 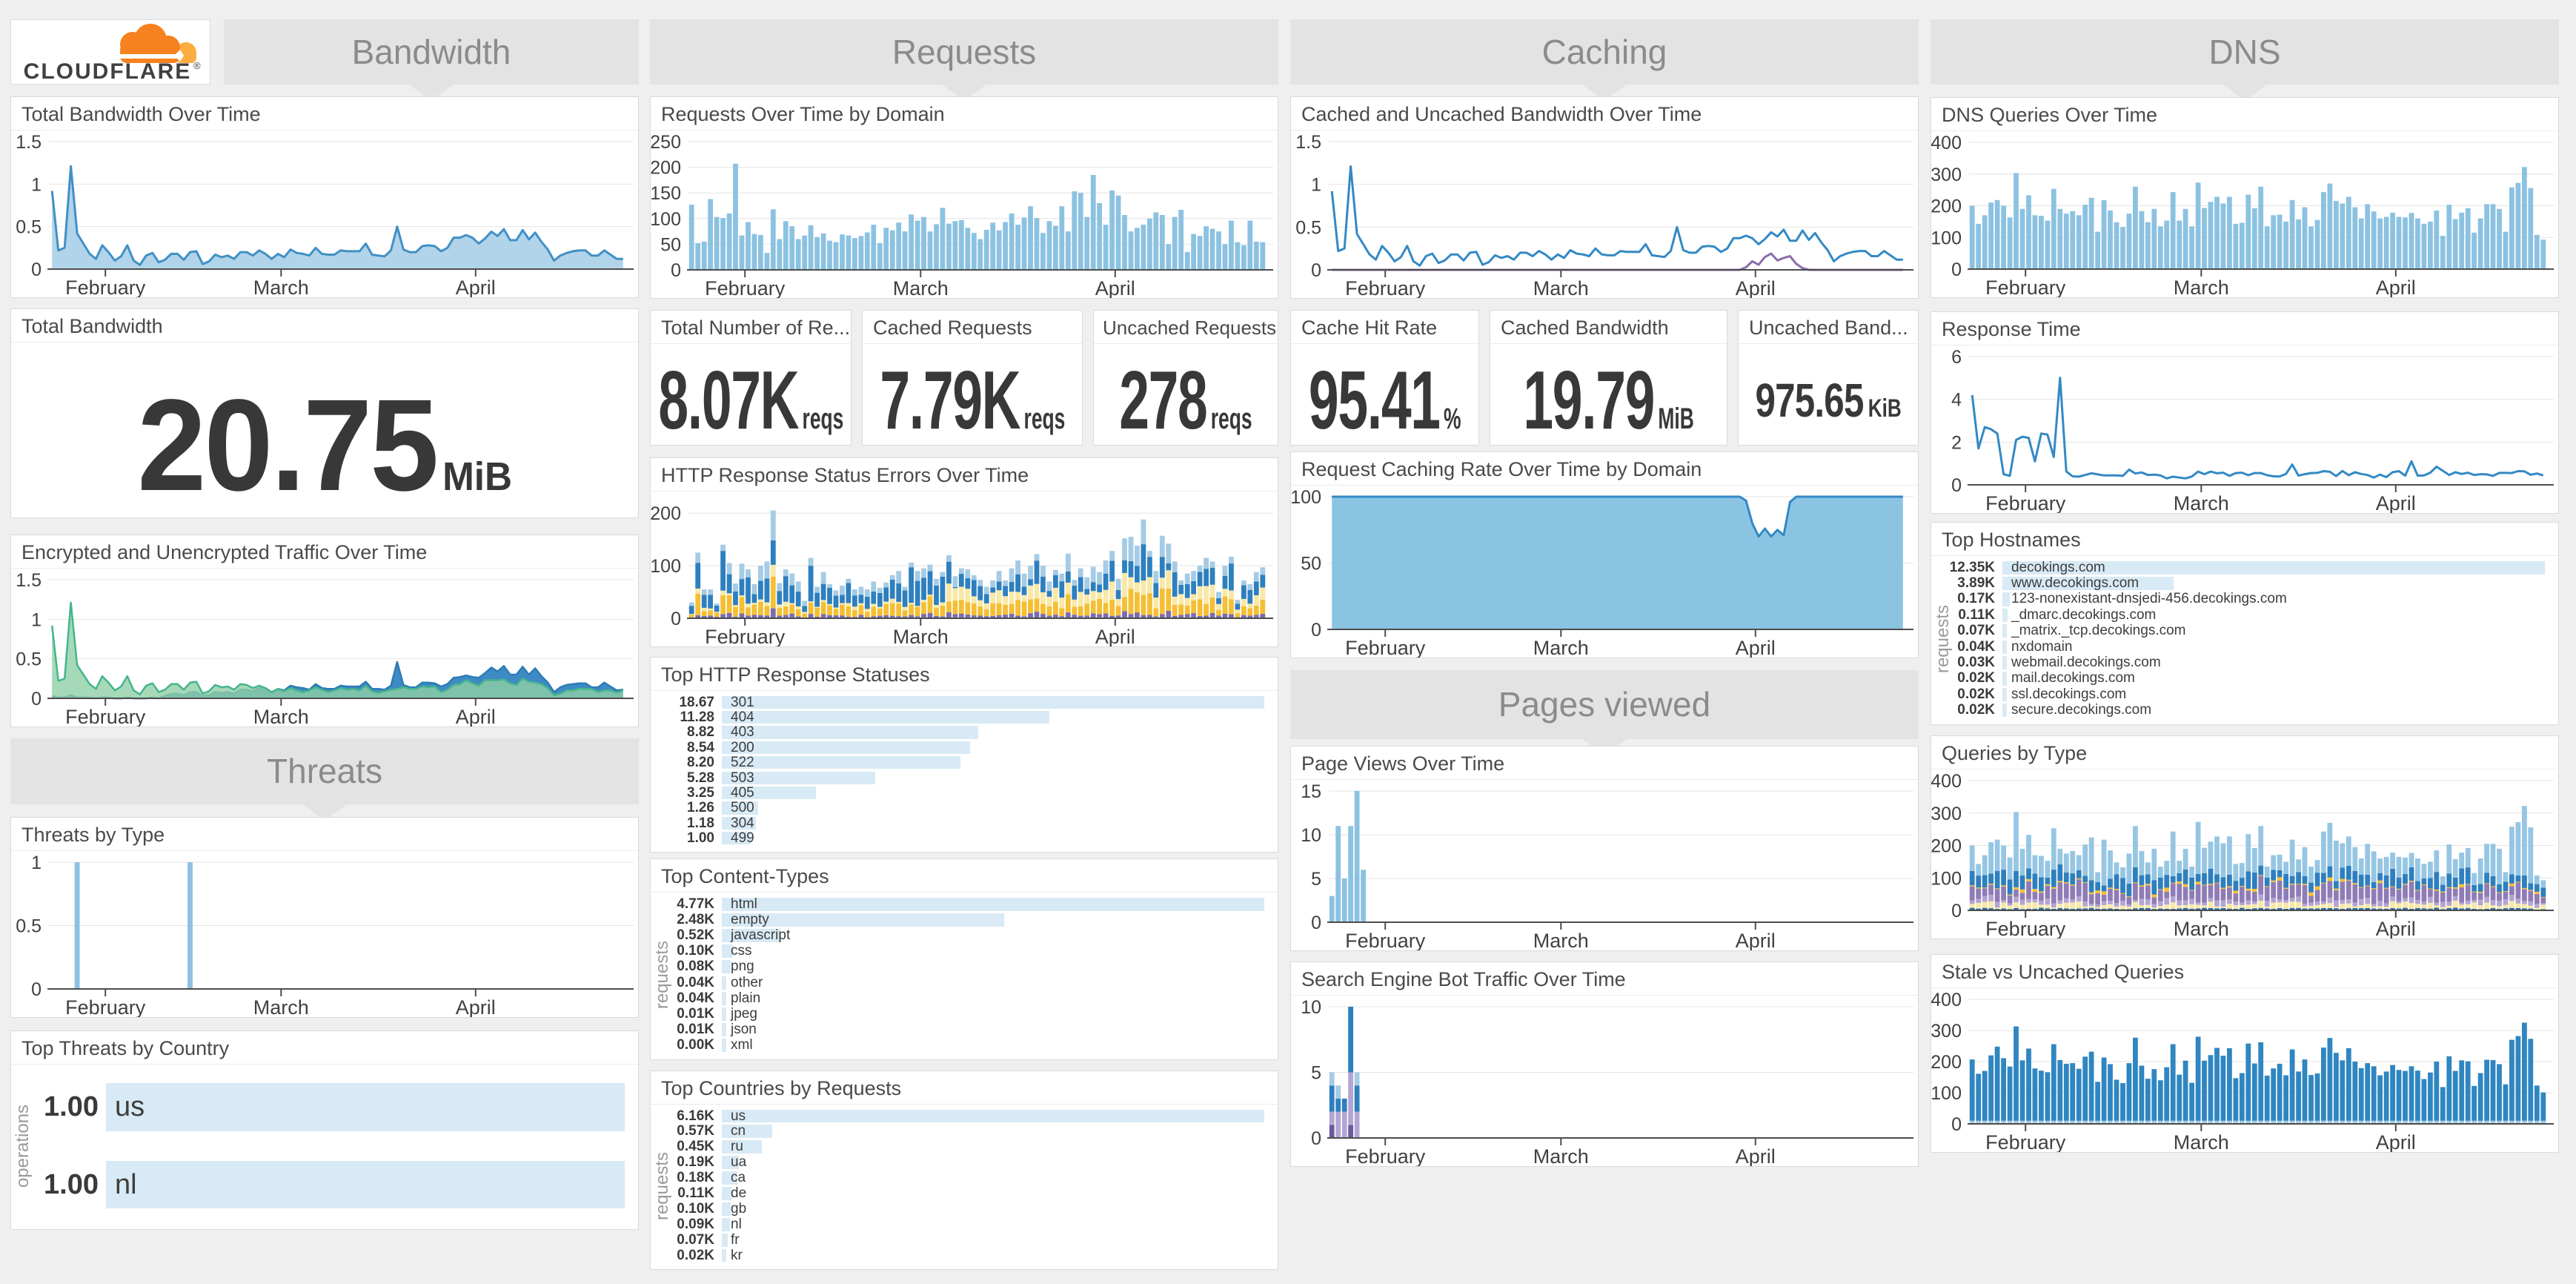 I want to click on list-row: 0.00K xml, so click(x=957, y=1045).